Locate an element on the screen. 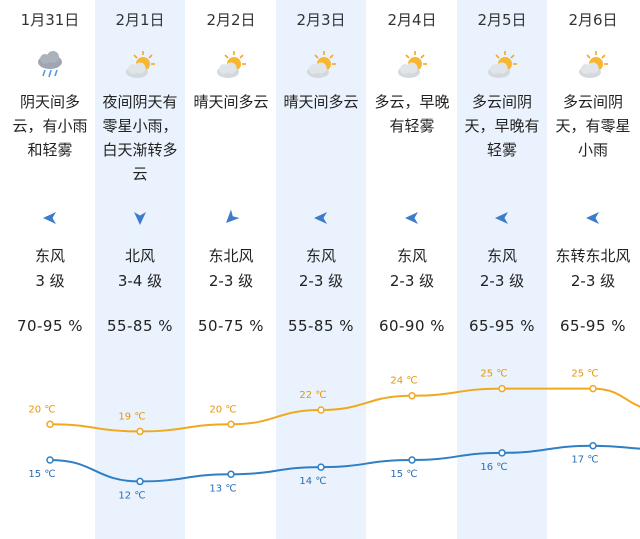  low-temp-label: 16 ℃ is located at coordinates (493, 467).